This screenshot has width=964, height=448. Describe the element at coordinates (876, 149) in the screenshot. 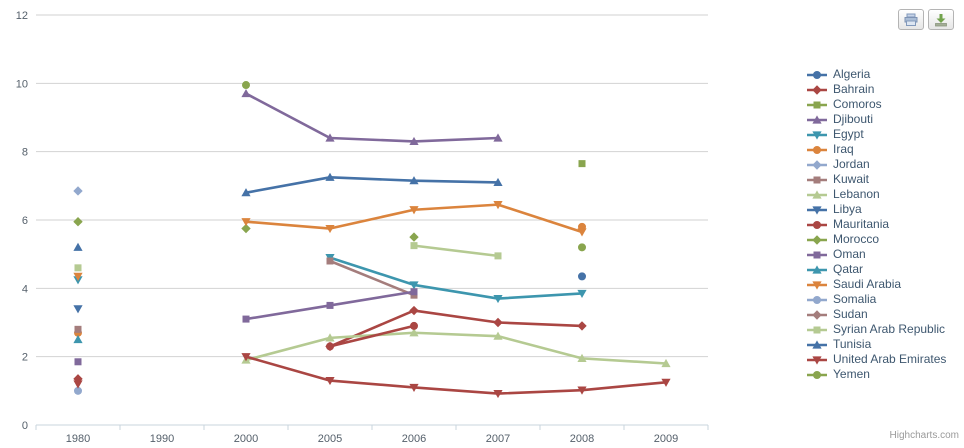

I see `legend-item-iraq: Iraq` at that location.